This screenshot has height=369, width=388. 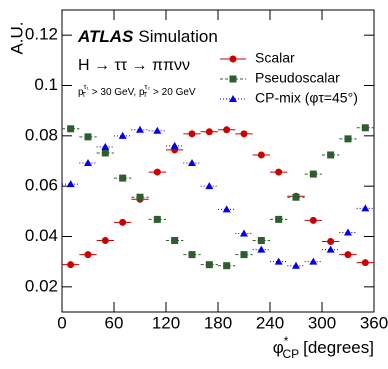 I want to click on y-tick-label: 0.08, so click(x=41, y=134).